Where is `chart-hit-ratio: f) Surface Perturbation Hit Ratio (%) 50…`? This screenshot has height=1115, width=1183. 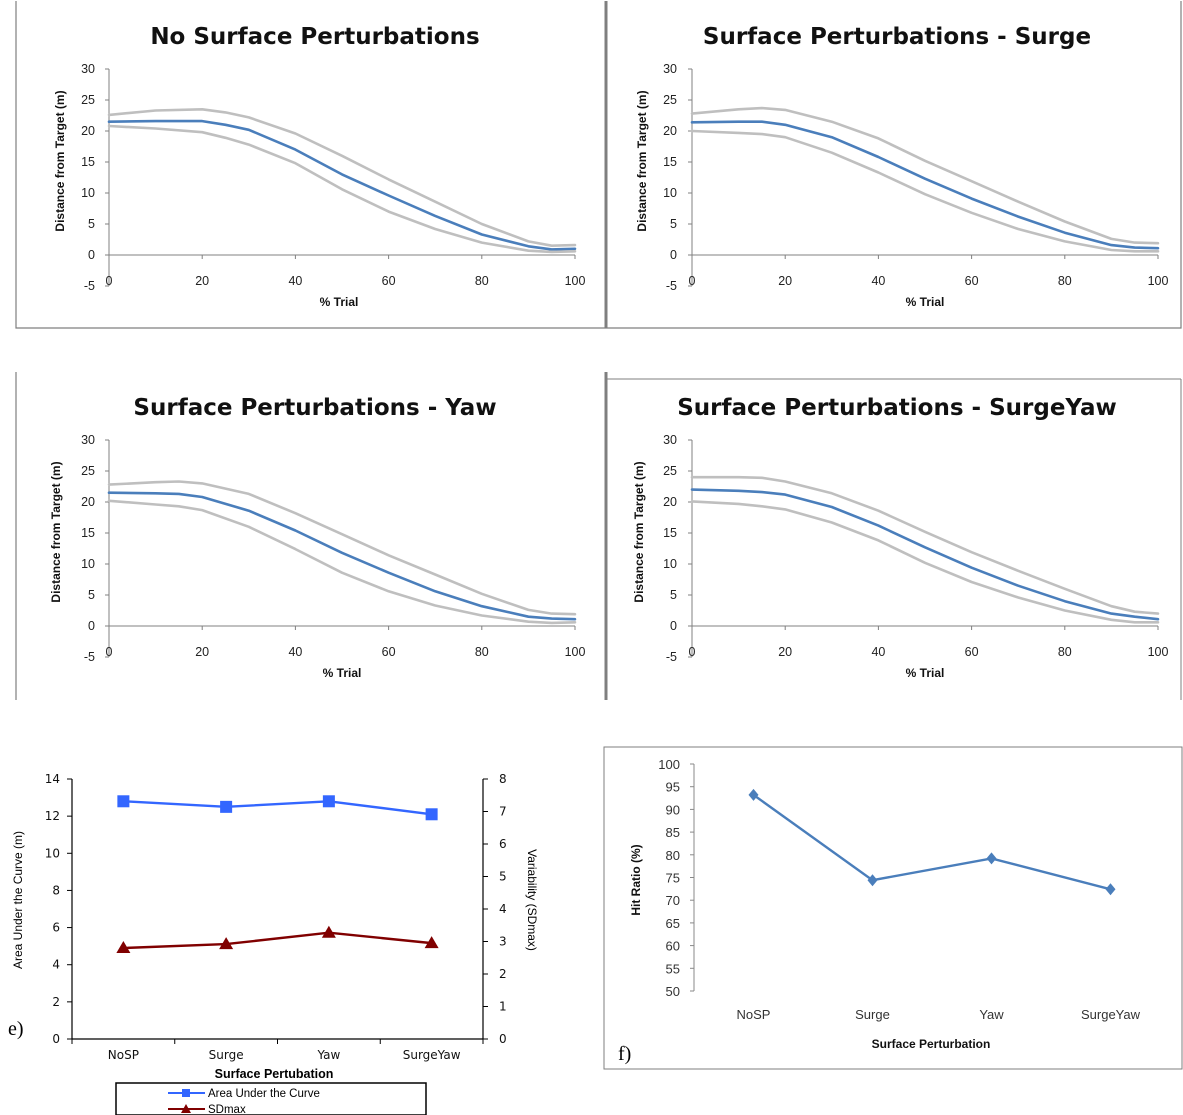 chart-hit-ratio: f) Surface Perturbation Hit Ratio (%) 50… is located at coordinates (879, 911).